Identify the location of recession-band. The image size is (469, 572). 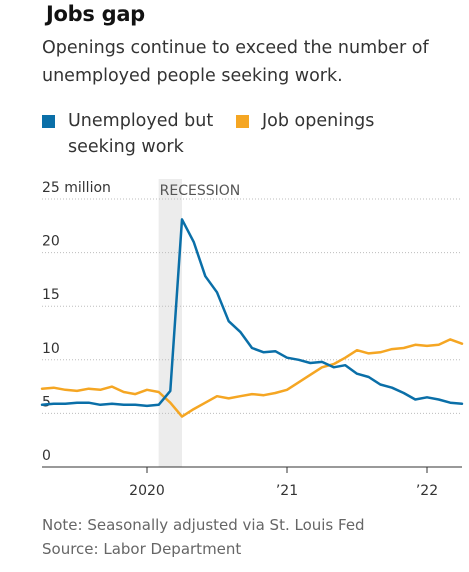
(170, 323).